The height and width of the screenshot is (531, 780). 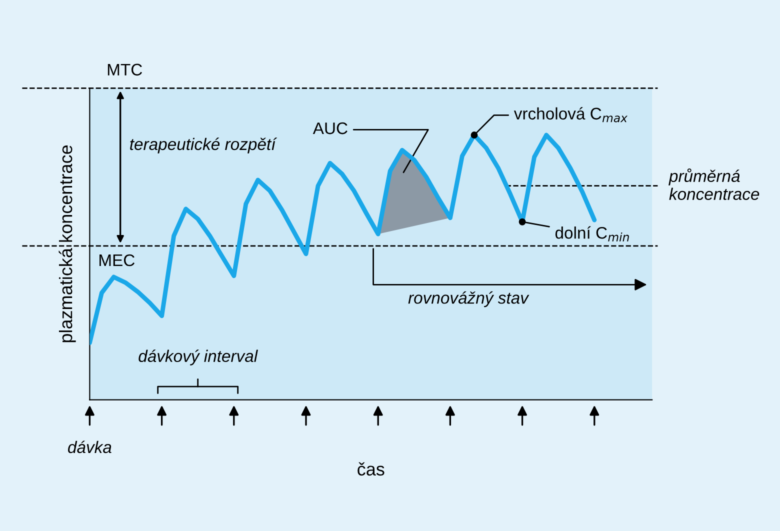 What do you see at coordinates (204, 146) in the screenshot?
I see `annotation: terapeutické rozpětí` at bounding box center [204, 146].